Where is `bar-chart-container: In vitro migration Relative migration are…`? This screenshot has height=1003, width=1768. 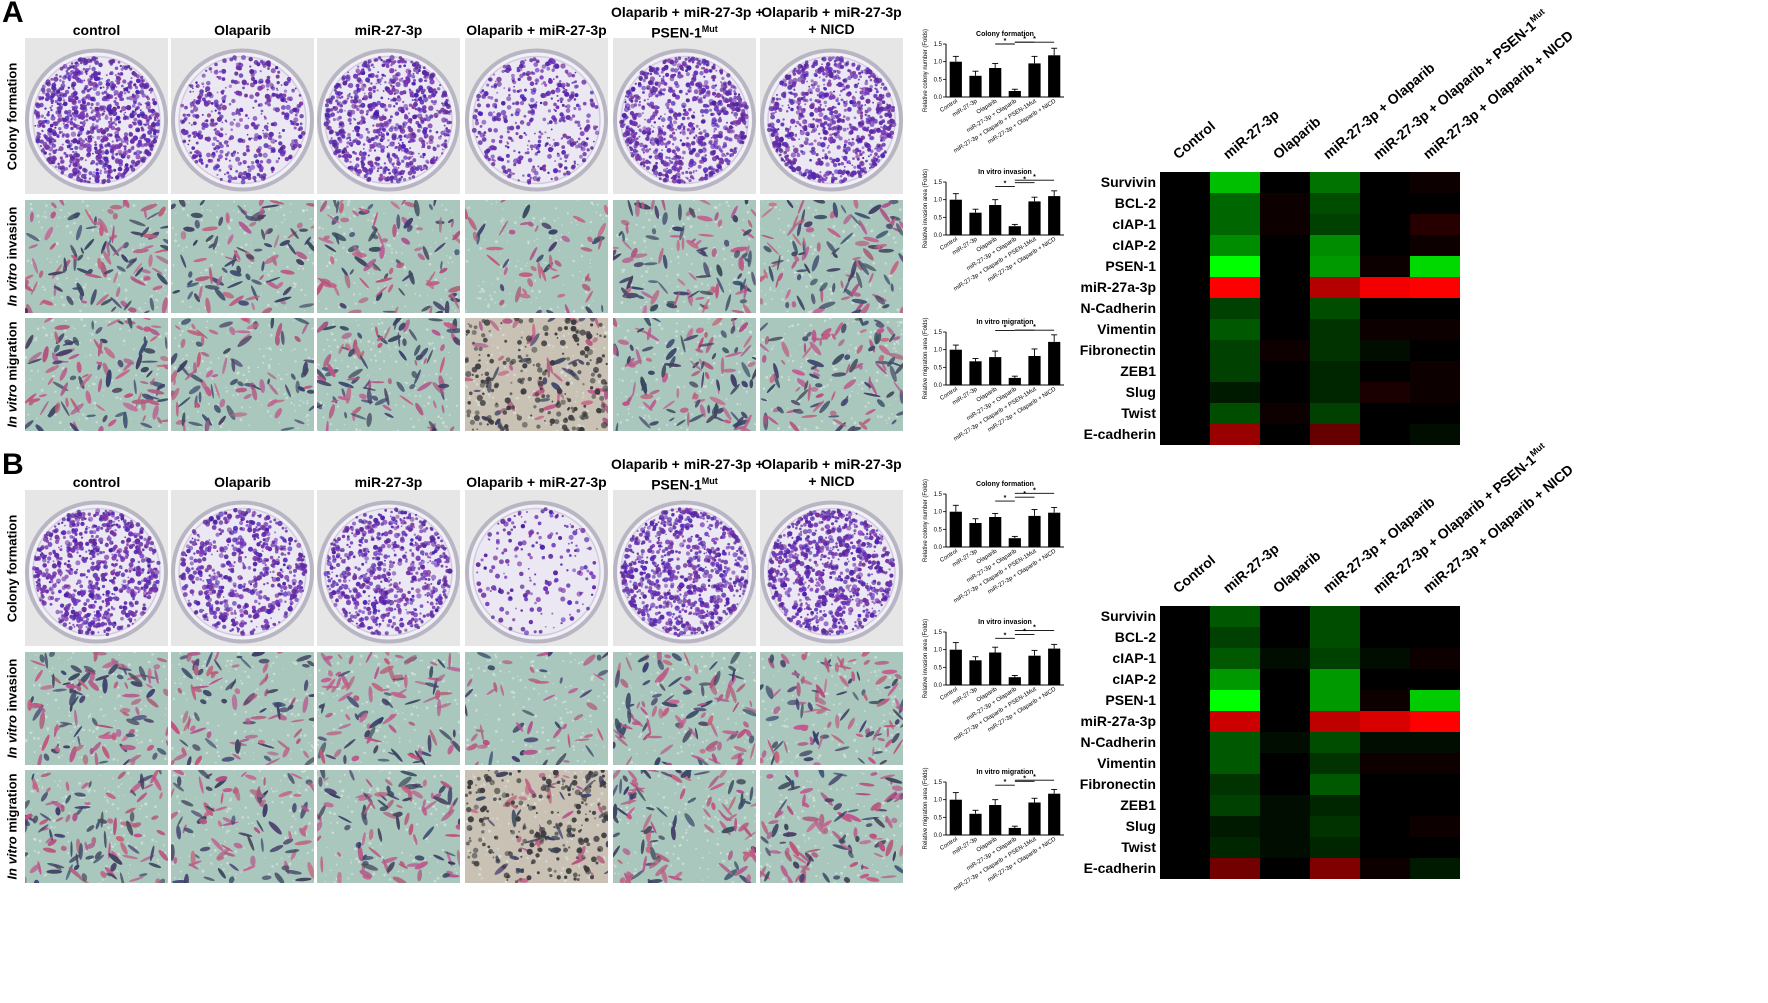 bar-chart-container: In vitro migration Relative migration are… is located at coordinates (993, 380).